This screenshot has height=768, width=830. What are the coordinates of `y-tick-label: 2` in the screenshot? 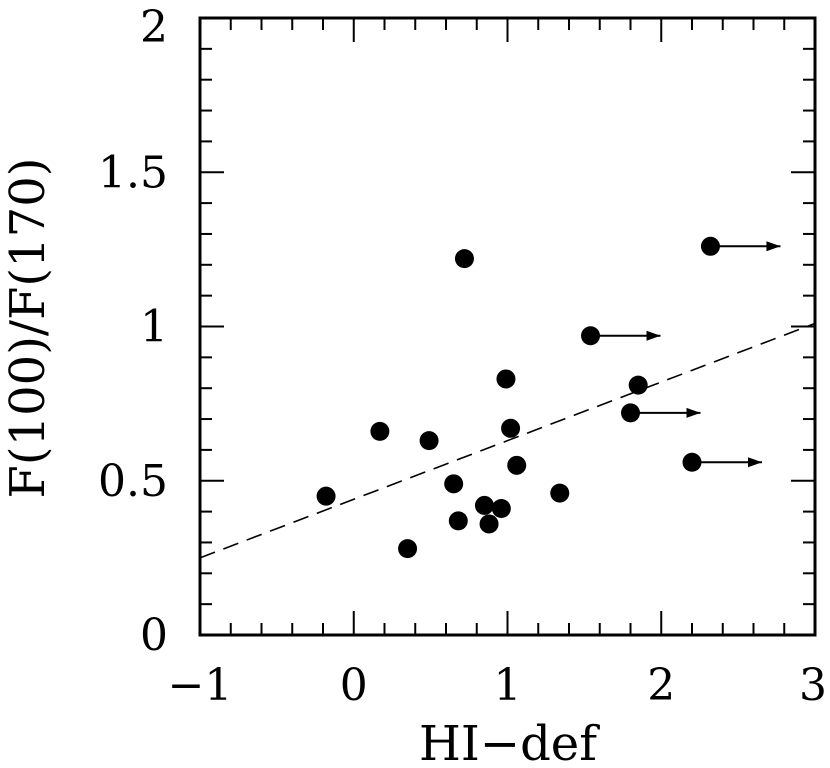 It's located at (154, 27).